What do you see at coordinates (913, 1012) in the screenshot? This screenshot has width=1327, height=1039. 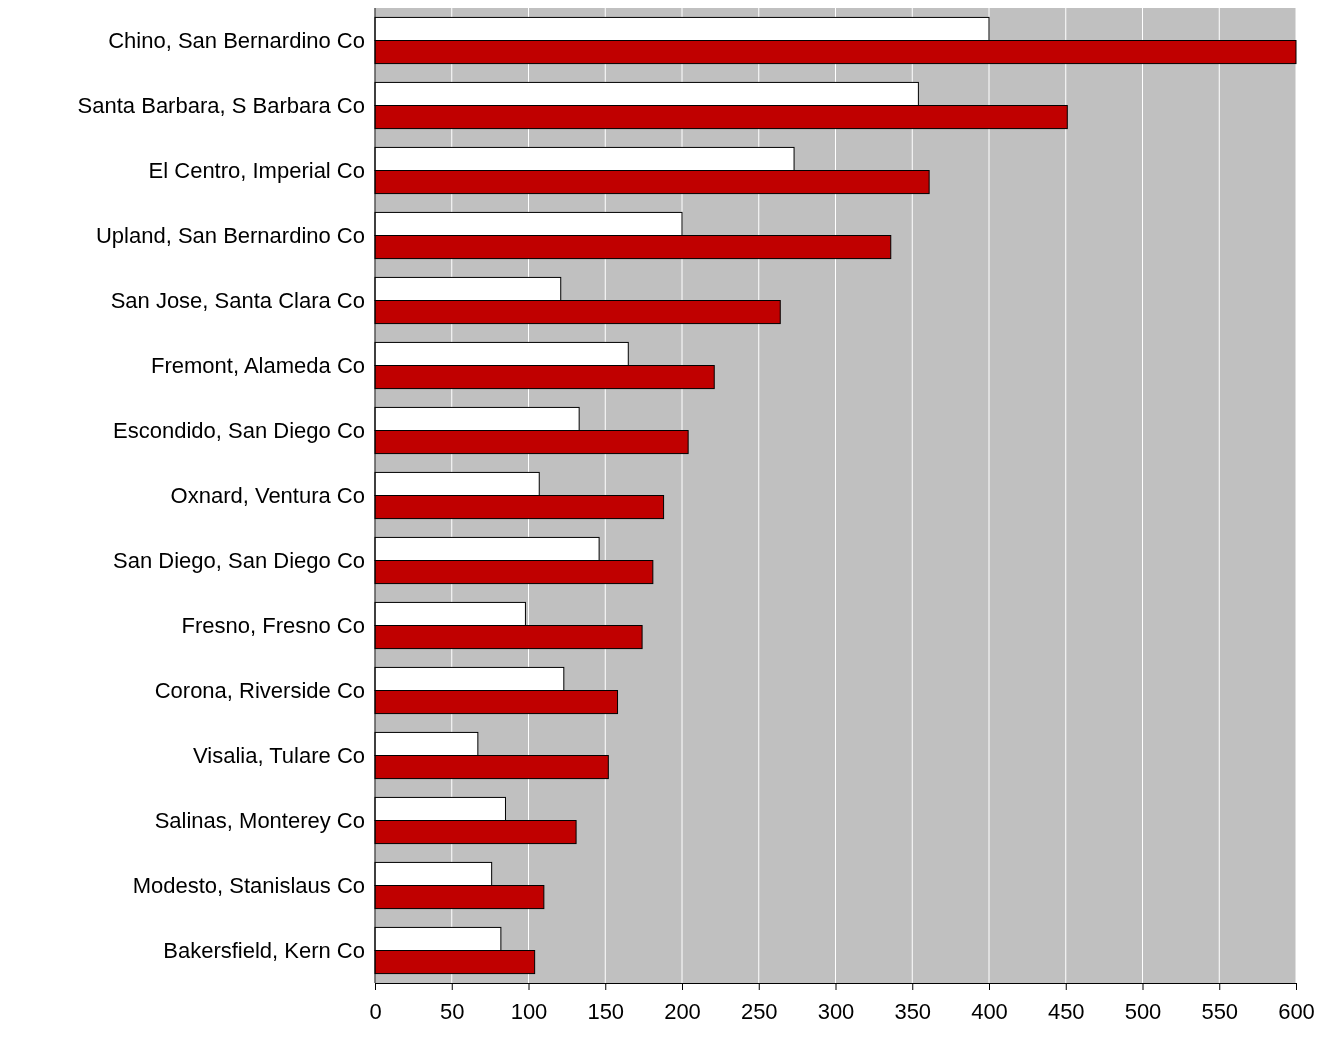 I see `x-tick-label: 350` at bounding box center [913, 1012].